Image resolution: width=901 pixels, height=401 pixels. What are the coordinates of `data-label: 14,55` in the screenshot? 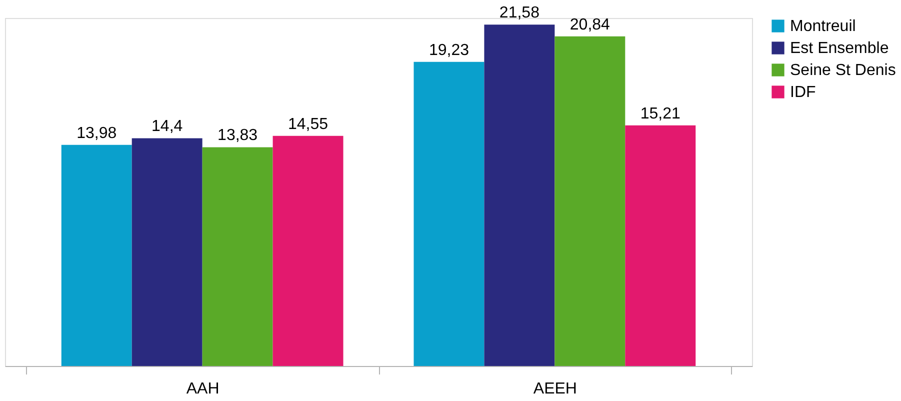 It's located at (308, 124).